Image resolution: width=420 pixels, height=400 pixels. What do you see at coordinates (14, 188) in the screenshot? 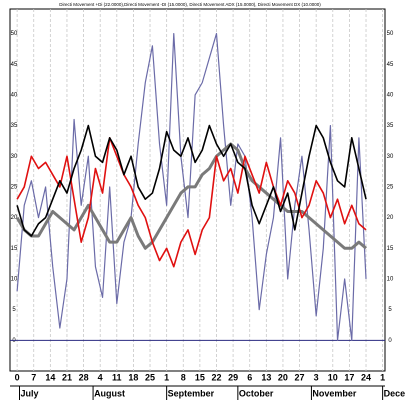
I see `y-tick-label: 25` at bounding box center [14, 188].